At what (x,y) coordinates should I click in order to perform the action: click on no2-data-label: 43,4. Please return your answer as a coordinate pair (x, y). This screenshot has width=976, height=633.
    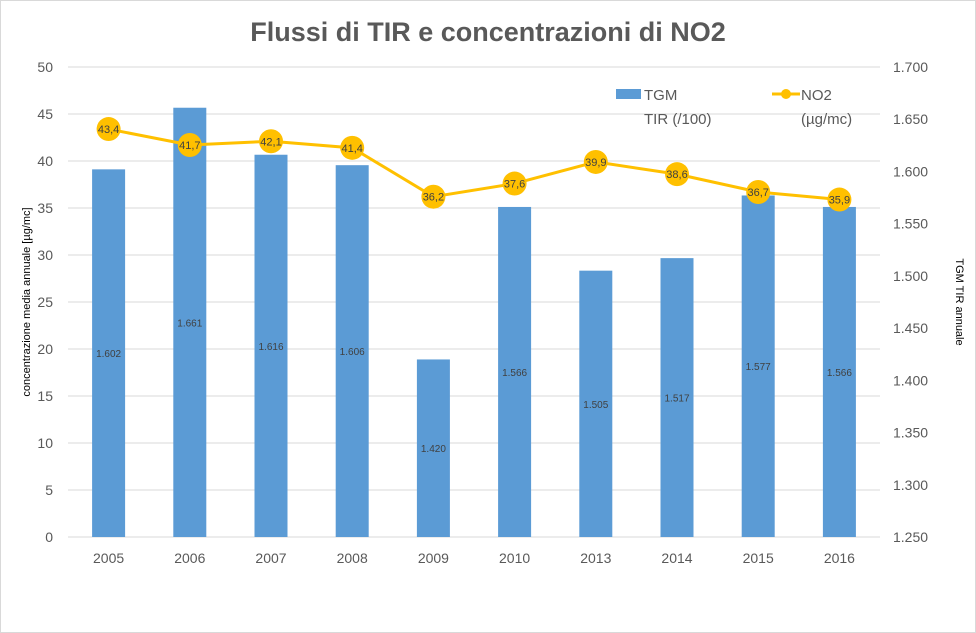
    Looking at the image, I should click on (108, 130).